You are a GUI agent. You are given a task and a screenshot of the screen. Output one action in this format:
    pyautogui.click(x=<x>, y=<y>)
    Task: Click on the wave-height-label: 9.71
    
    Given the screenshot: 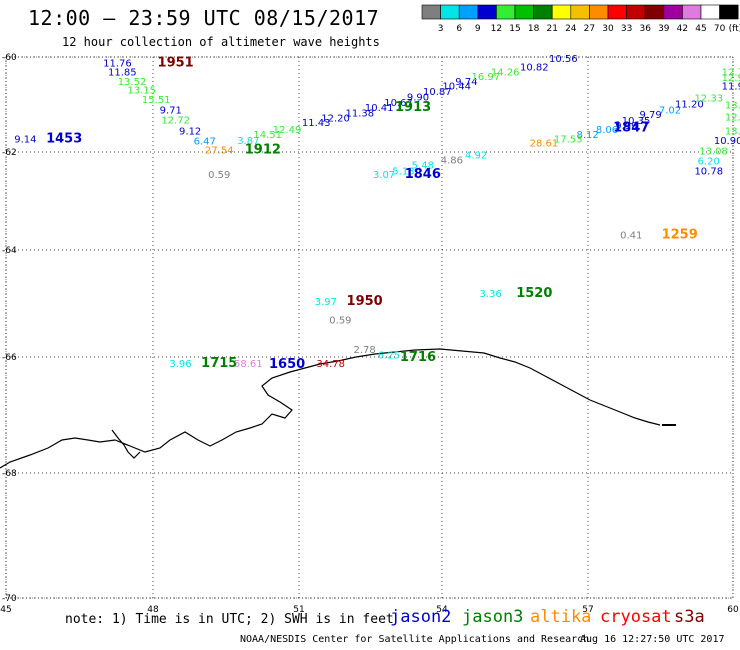 What is the action you would take?
    pyautogui.click(x=171, y=110)
    